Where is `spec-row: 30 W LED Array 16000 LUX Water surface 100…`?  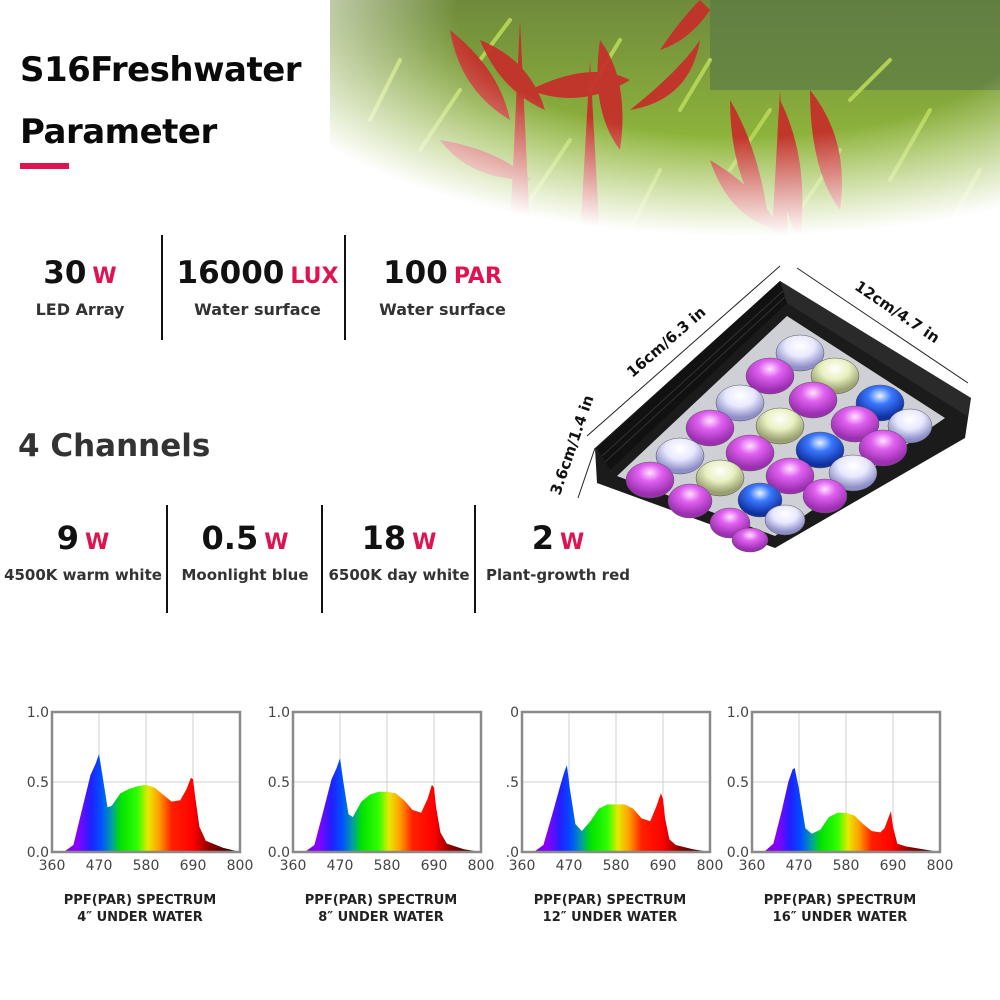 spec-row: 30 W LED Array 16000 LUX Water surface 100… is located at coordinates (260, 287).